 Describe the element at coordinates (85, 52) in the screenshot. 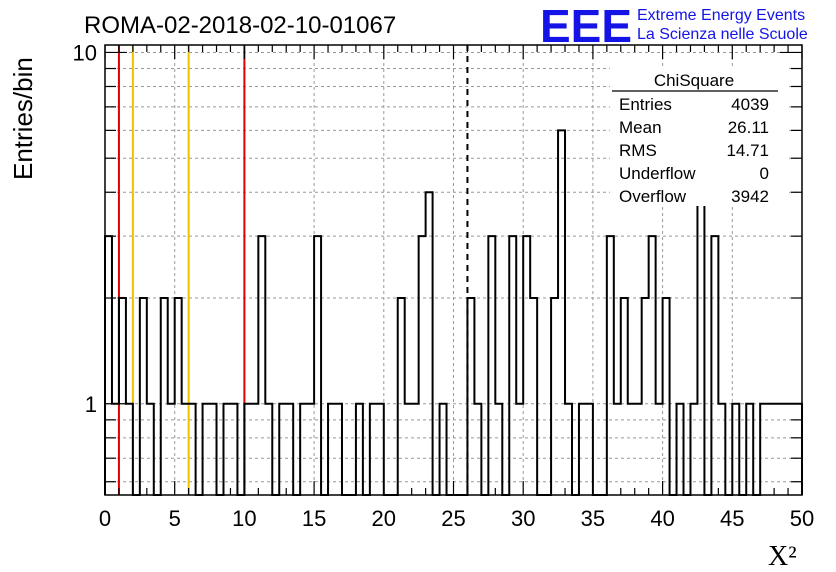

I see `y-tick-label: 10` at that location.